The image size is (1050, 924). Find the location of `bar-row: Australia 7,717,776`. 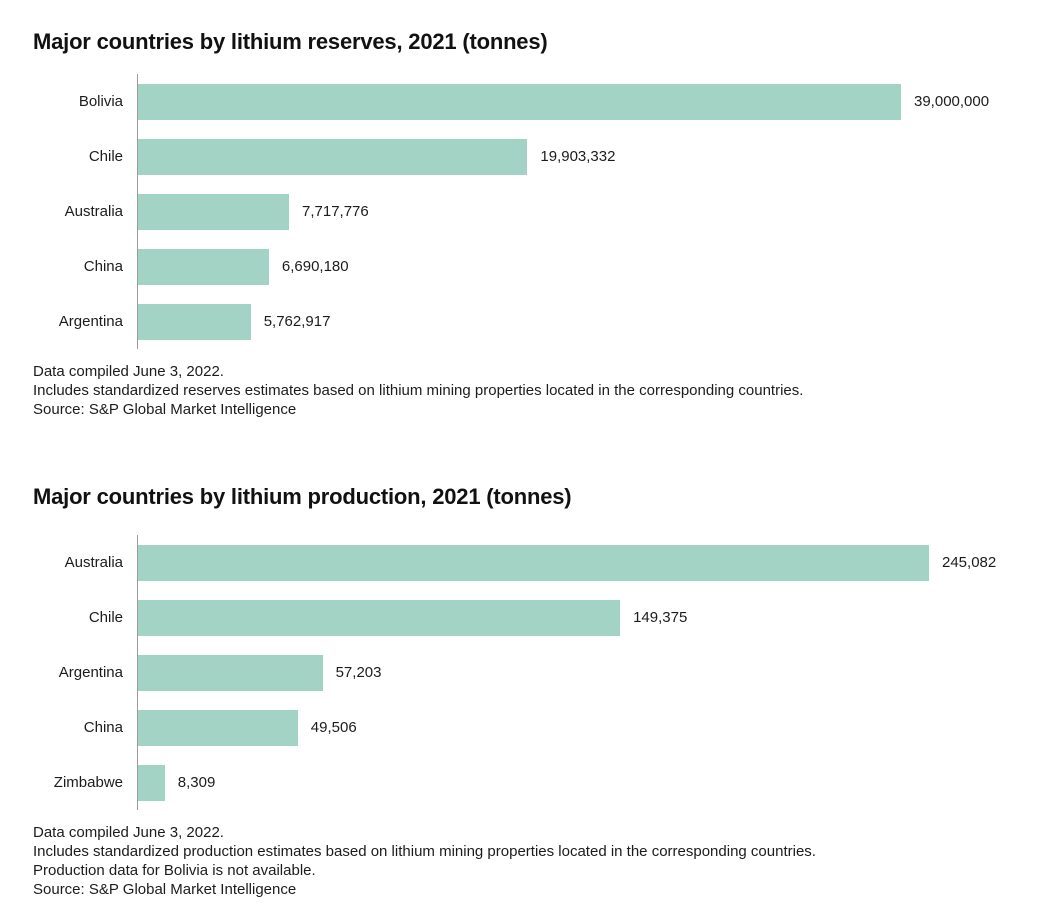

bar-row: Australia 7,717,776 is located at coordinates (526, 211).